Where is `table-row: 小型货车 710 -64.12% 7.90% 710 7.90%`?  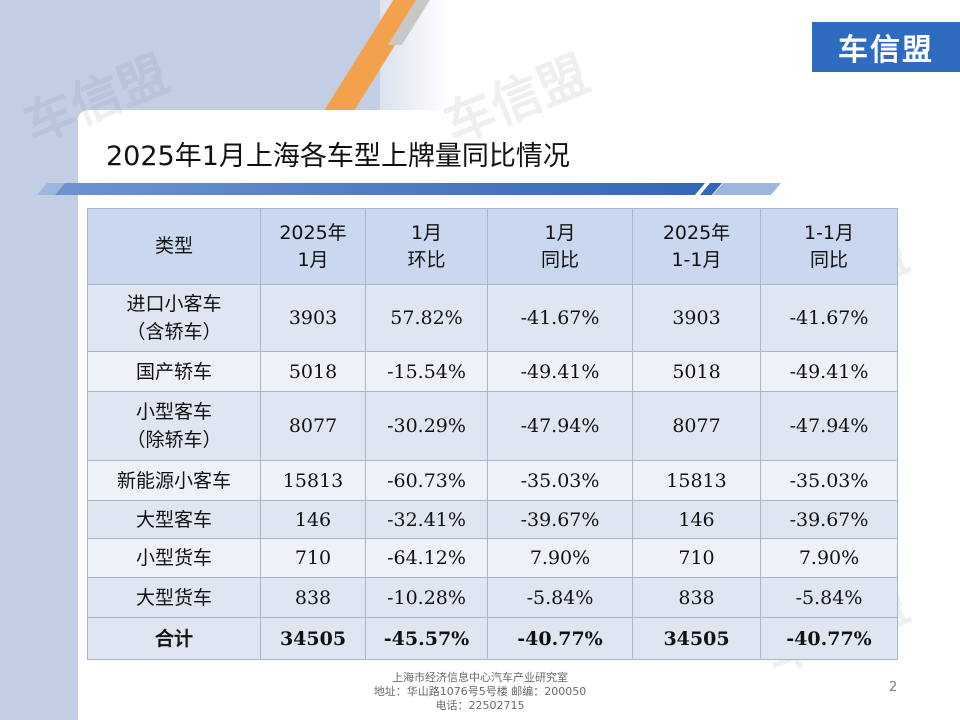
table-row: 小型货车 710 -64.12% 7.90% 710 7.90% is located at coordinates (492, 558).